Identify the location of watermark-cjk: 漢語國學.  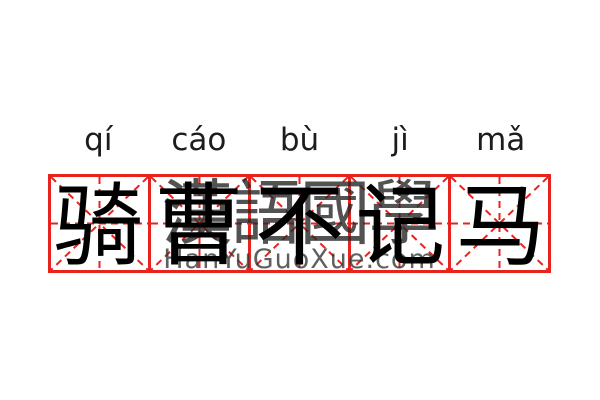
(300, 213).